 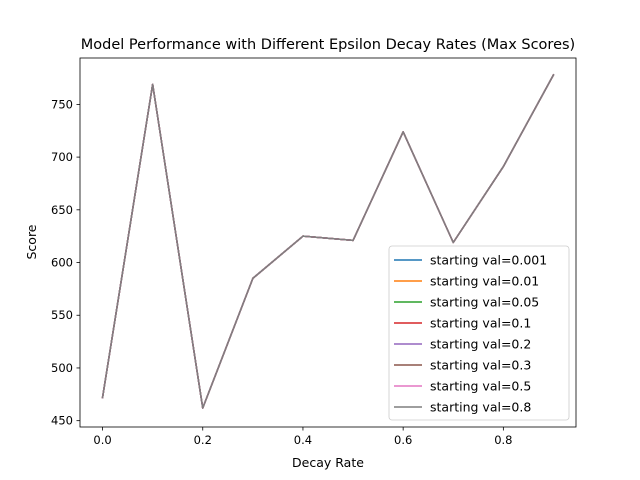 What do you see at coordinates (303, 440) in the screenshot?
I see `x-tick-label: 0.4` at bounding box center [303, 440].